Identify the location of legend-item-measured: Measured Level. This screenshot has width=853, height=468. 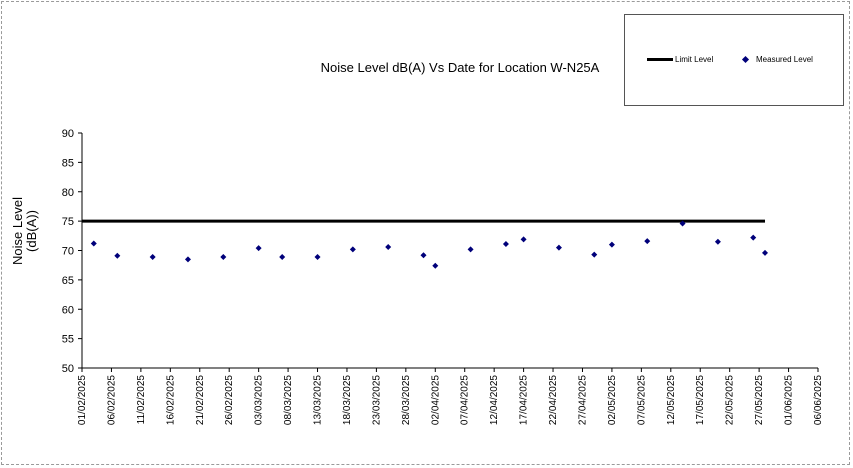
(777, 59).